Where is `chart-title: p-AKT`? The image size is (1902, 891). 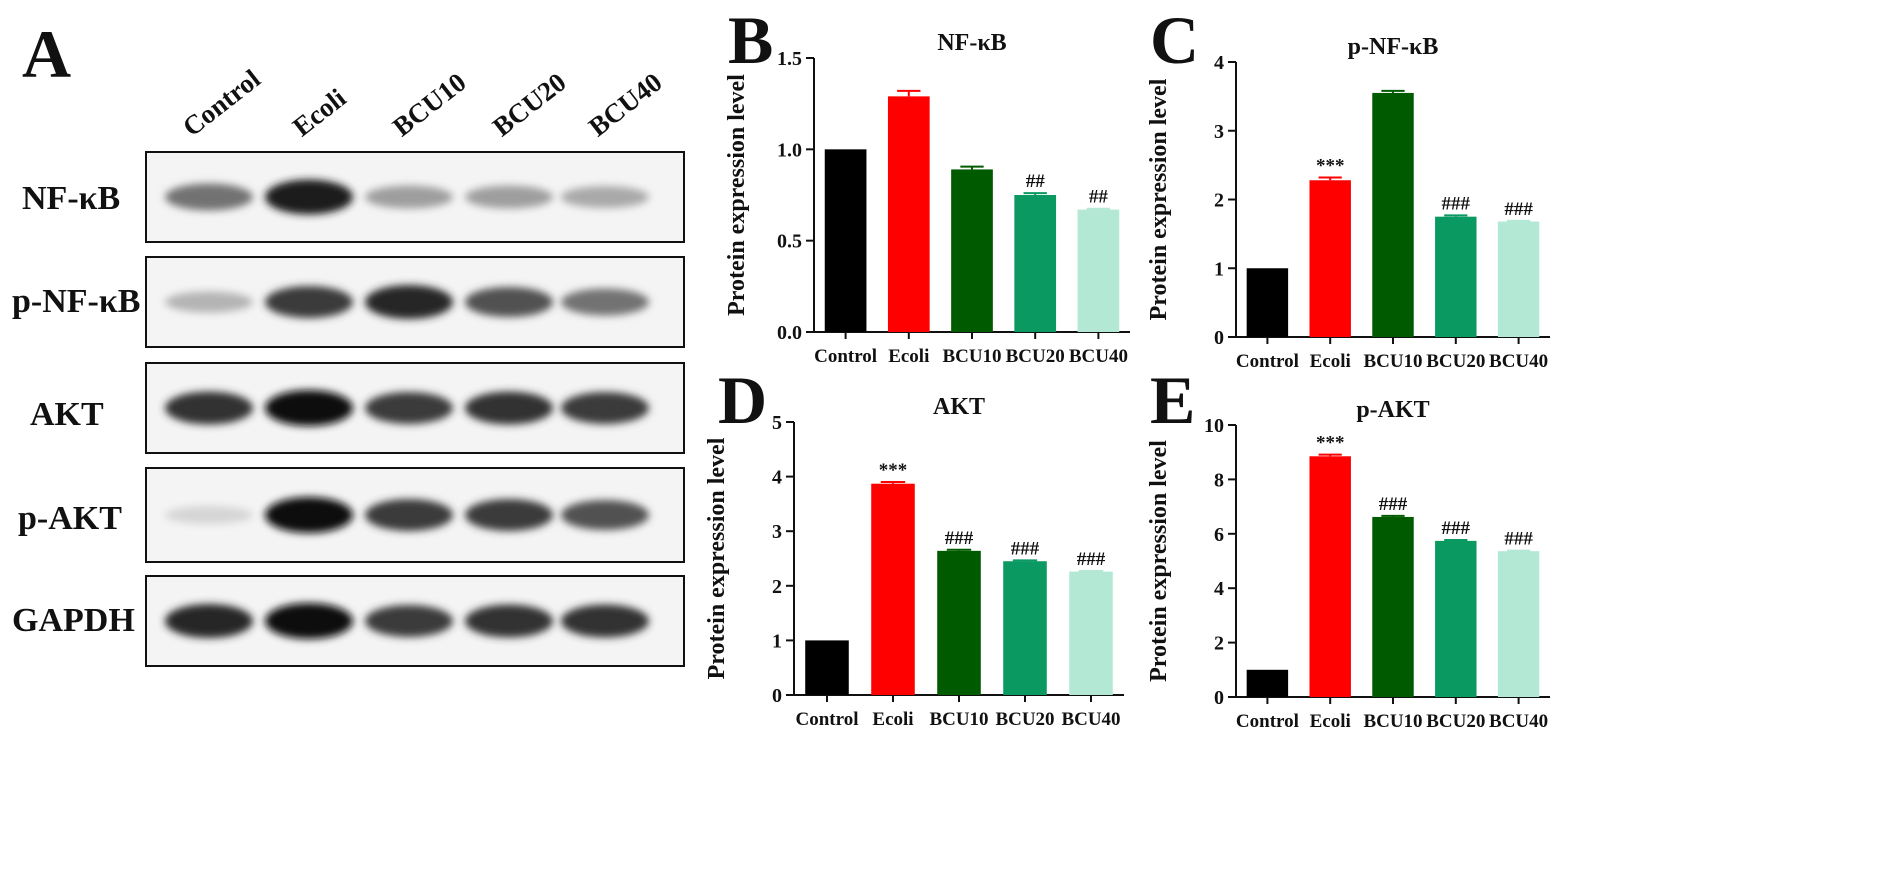
chart-title: p-AKT is located at coordinates (1392, 410).